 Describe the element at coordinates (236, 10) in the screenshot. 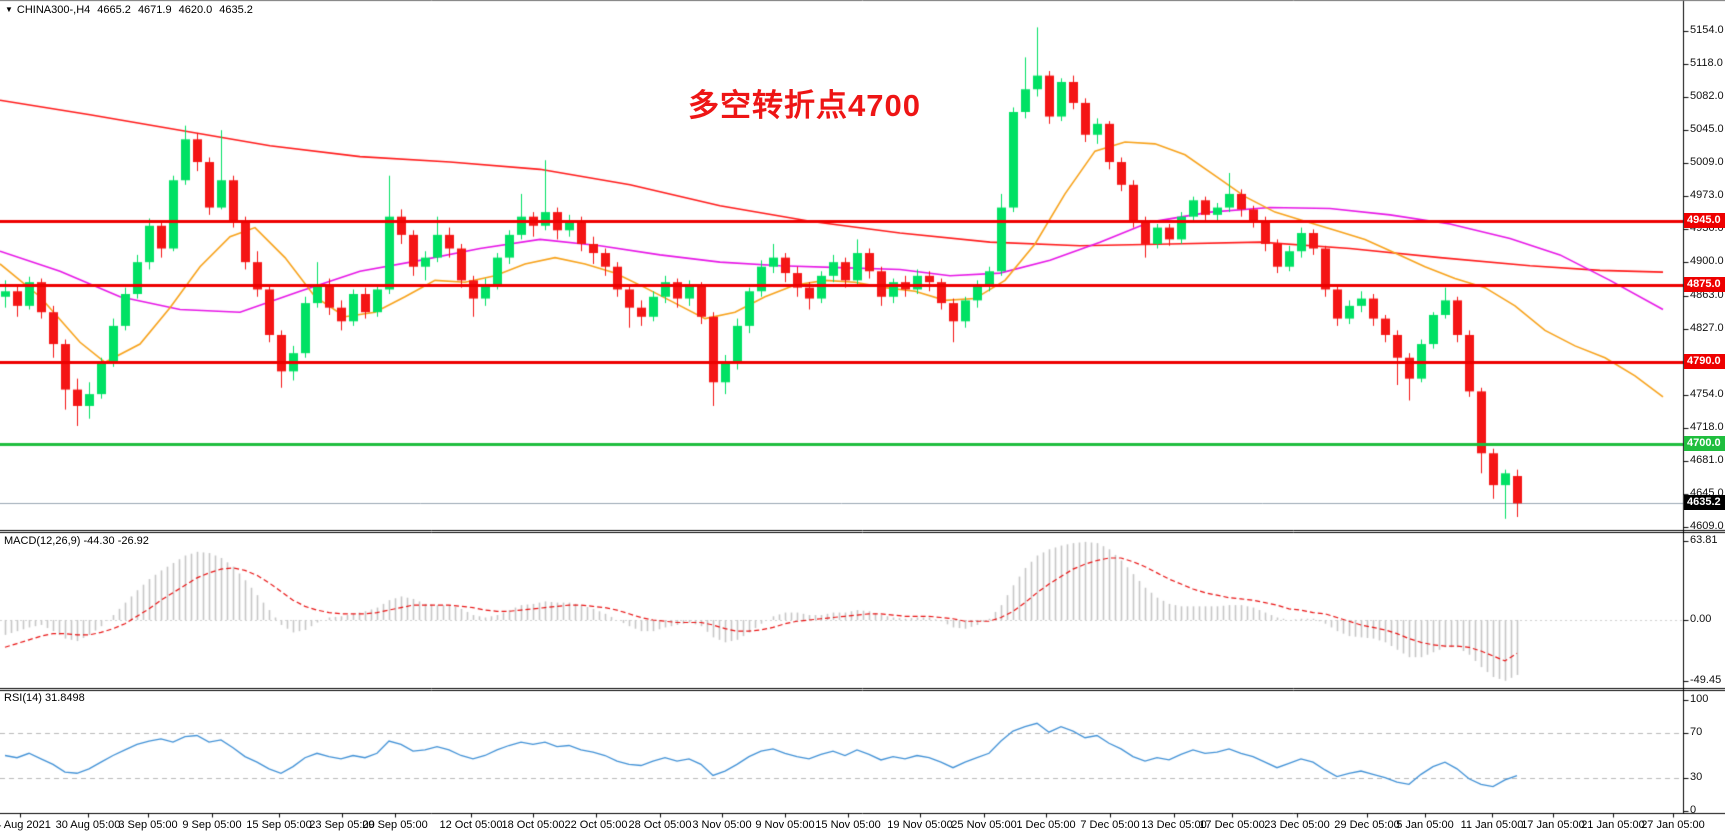

I see `close-value: 4635.2` at that location.